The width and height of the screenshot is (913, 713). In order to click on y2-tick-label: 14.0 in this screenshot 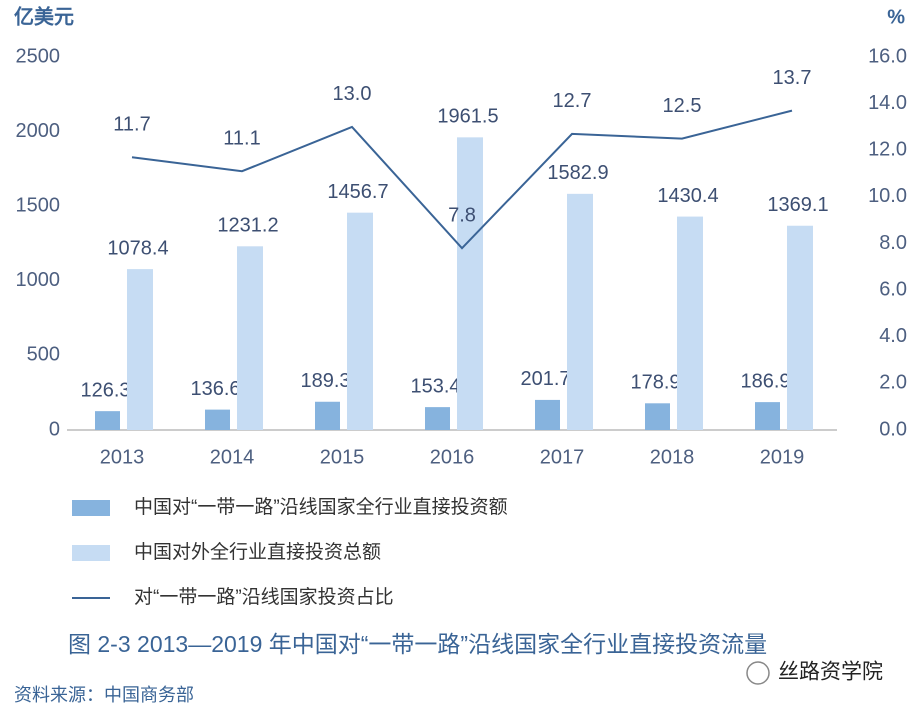, I will do `click(887, 103)`.